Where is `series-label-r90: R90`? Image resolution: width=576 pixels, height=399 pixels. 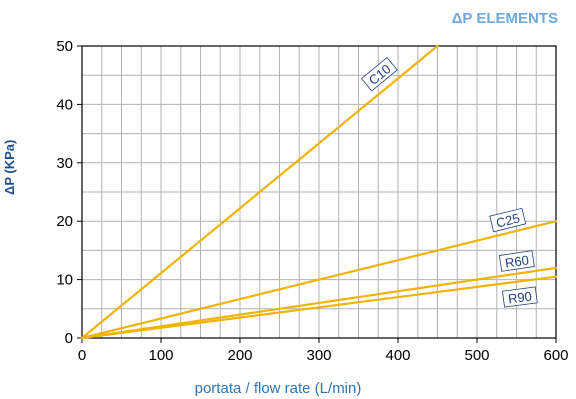
series-label-r90: R90 is located at coordinates (520, 297).